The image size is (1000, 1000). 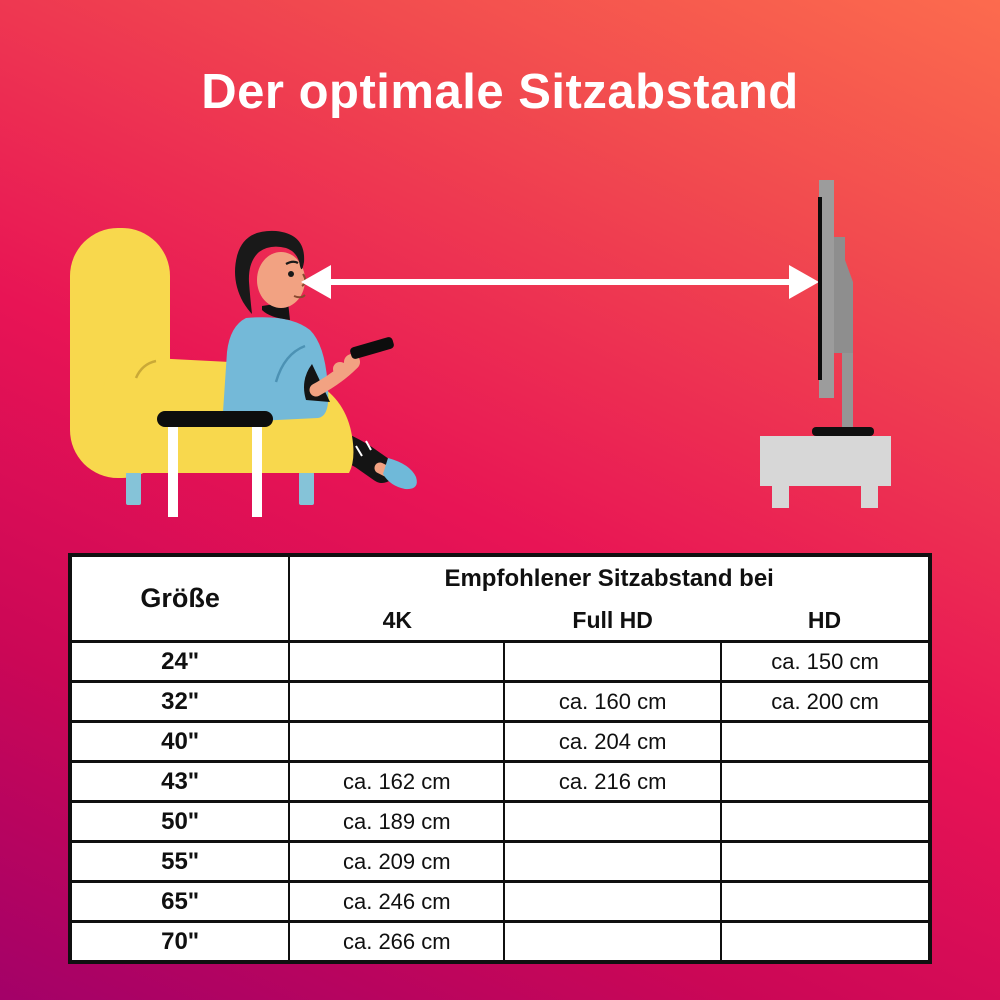 I want to click on tv-panel, so click(x=826, y=289).